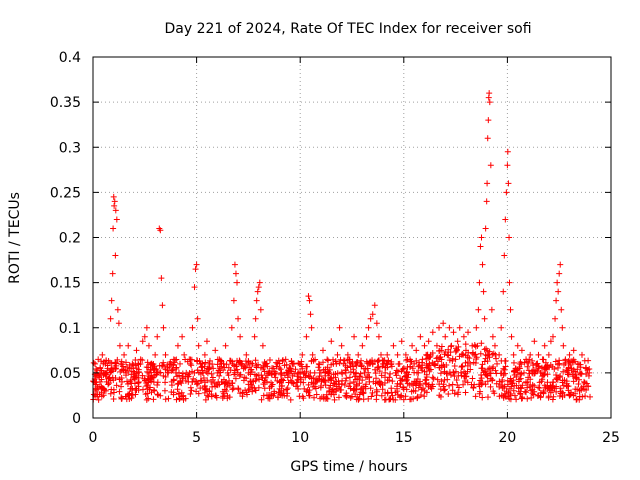  What do you see at coordinates (65, 374) in the screenshot?
I see `y-tick-label: 0.05` at bounding box center [65, 374].